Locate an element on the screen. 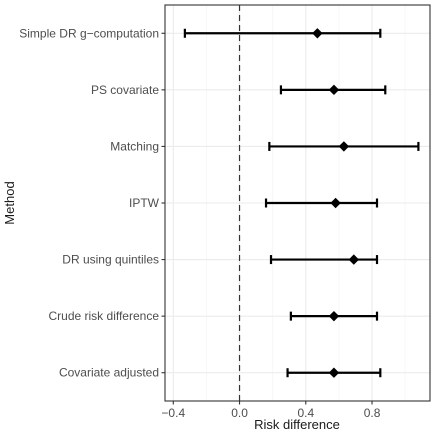  y-axis-title: Method is located at coordinates (9, 202).